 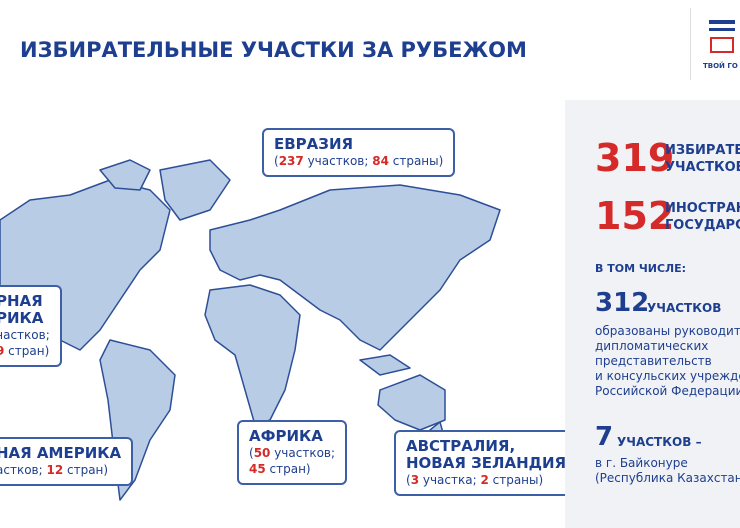 I want to click on callout-africa: АФРИКА (50 участков; 45 стран), so click(x=292, y=452).